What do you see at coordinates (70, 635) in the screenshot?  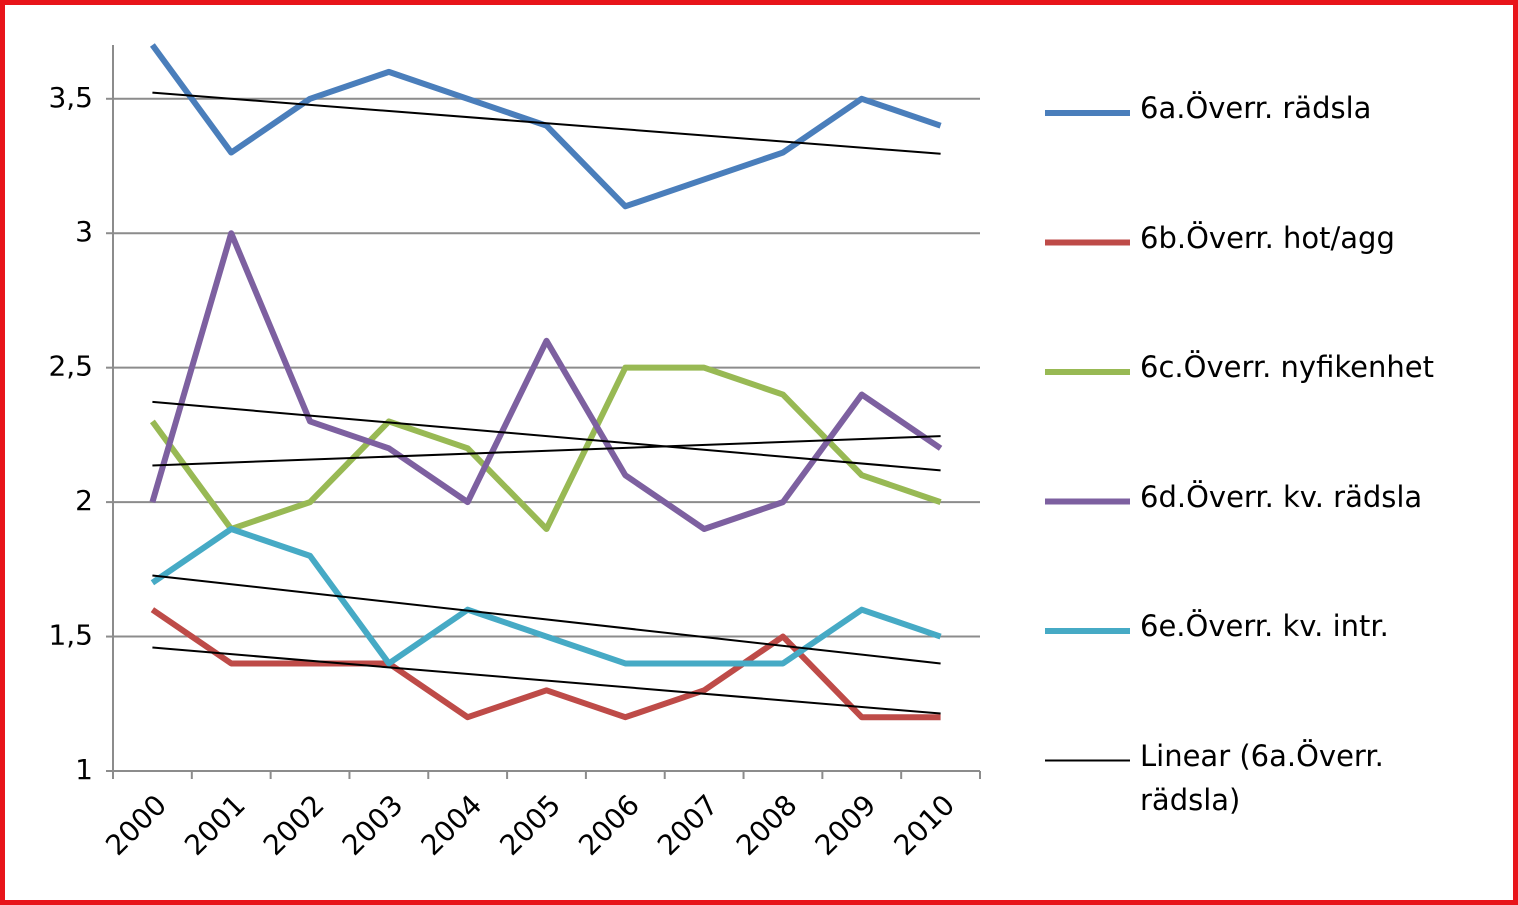 I see `y-tick-label: 1,5` at bounding box center [70, 635].